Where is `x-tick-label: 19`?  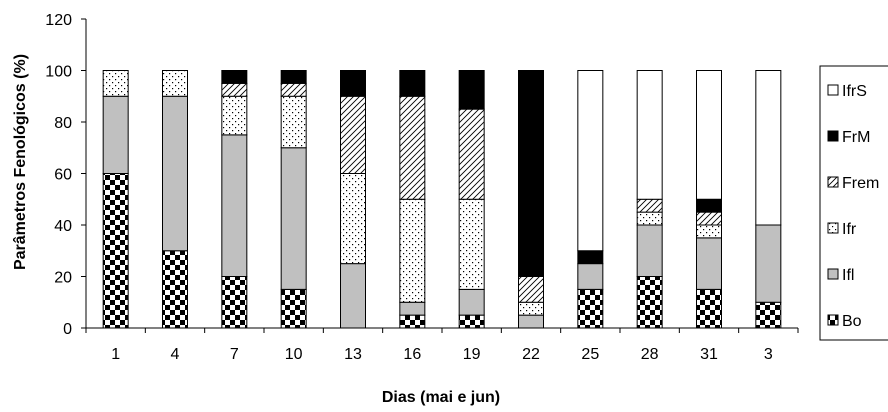 x-tick-label: 19 is located at coordinates (472, 354).